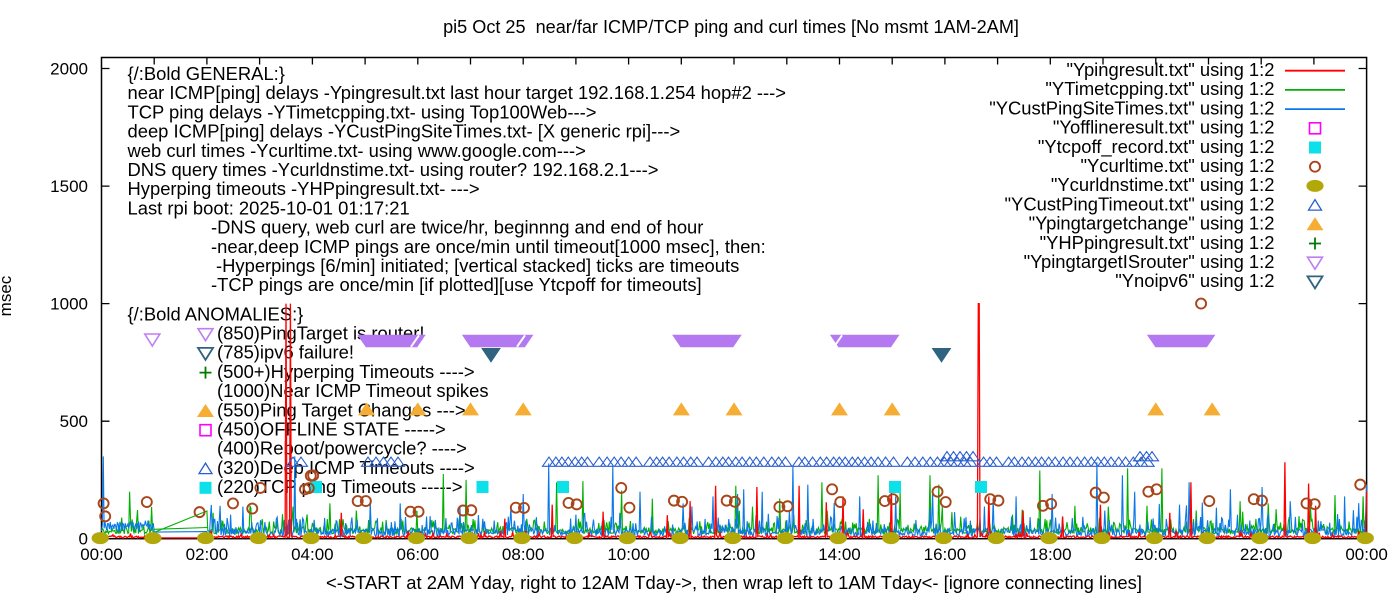 This screenshot has height=605, width=1400. Describe the element at coordinates (1149, 261) in the screenshot. I see `svg-text:"YpingtargetISrouter" using 1:: "YpingtargetISrouter" using 1:2` at that location.